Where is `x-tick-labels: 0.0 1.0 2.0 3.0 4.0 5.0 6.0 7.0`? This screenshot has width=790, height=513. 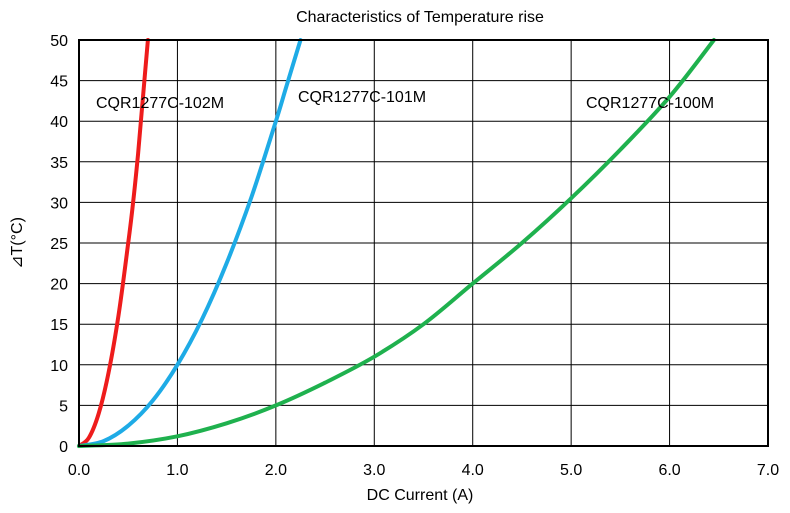
x-tick-labels: 0.0 1.0 2.0 3.0 4.0 5.0 6.0 7.0 is located at coordinates (423, 470).